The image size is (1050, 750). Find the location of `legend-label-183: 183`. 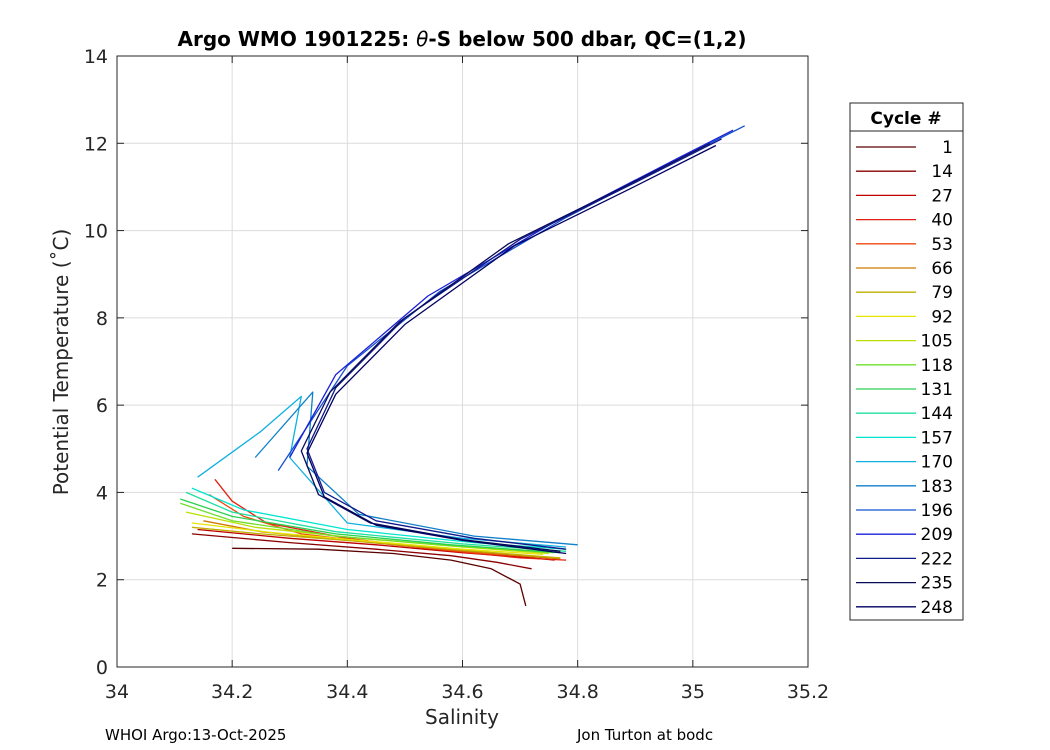

legend-label-183: 183 is located at coordinates (937, 487).